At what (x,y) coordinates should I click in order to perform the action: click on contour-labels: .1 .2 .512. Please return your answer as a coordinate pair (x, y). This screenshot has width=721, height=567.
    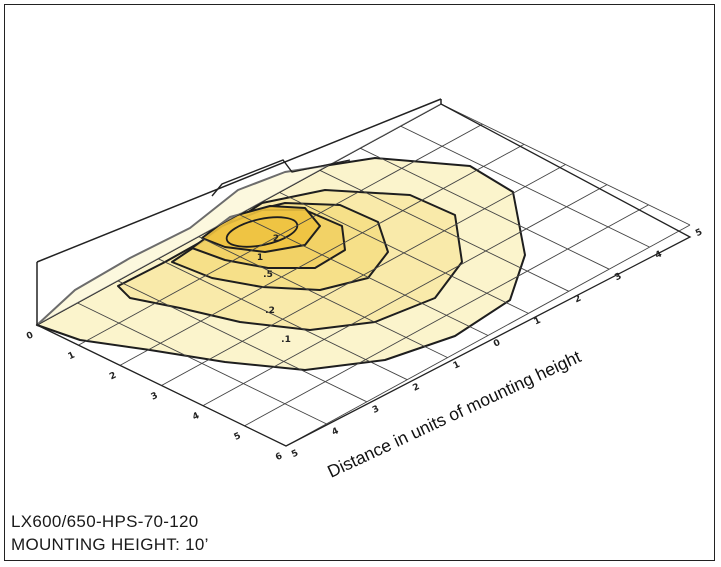
    Looking at the image, I should click on (274, 289).